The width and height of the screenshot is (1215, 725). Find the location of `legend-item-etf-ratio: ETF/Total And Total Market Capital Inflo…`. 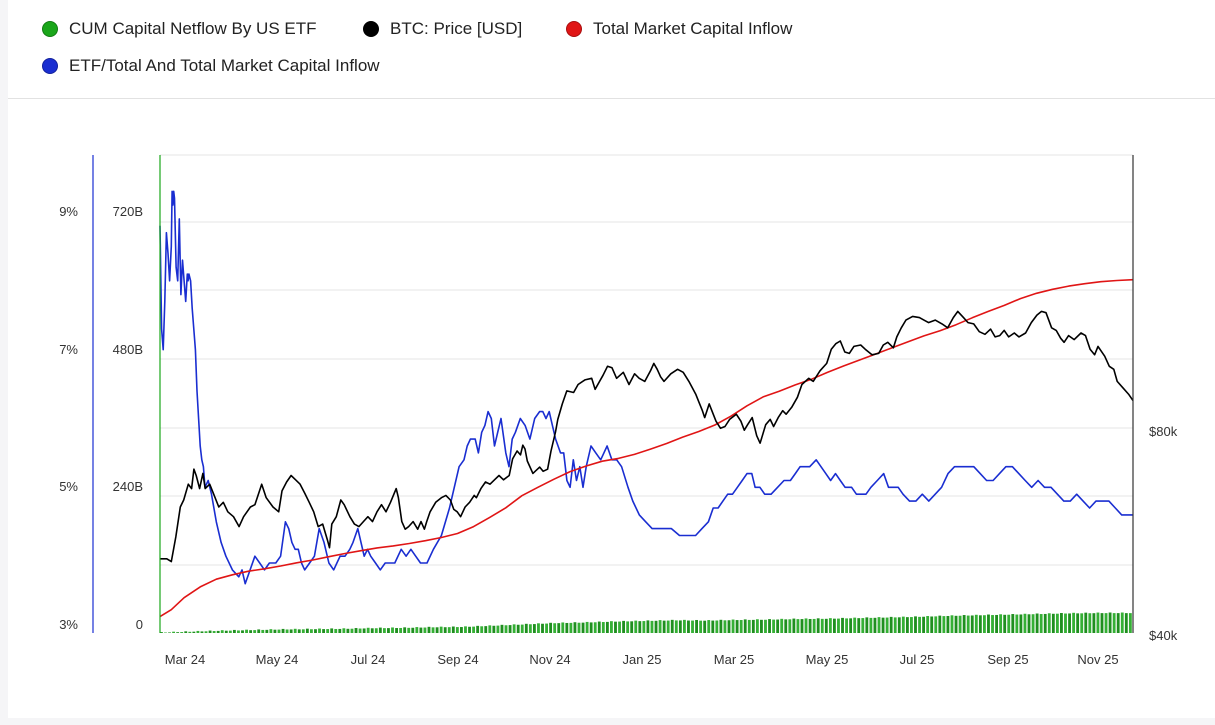

legend-item-etf-ratio: ETF/Total And Total Market Capital Inflo… is located at coordinates (211, 66).